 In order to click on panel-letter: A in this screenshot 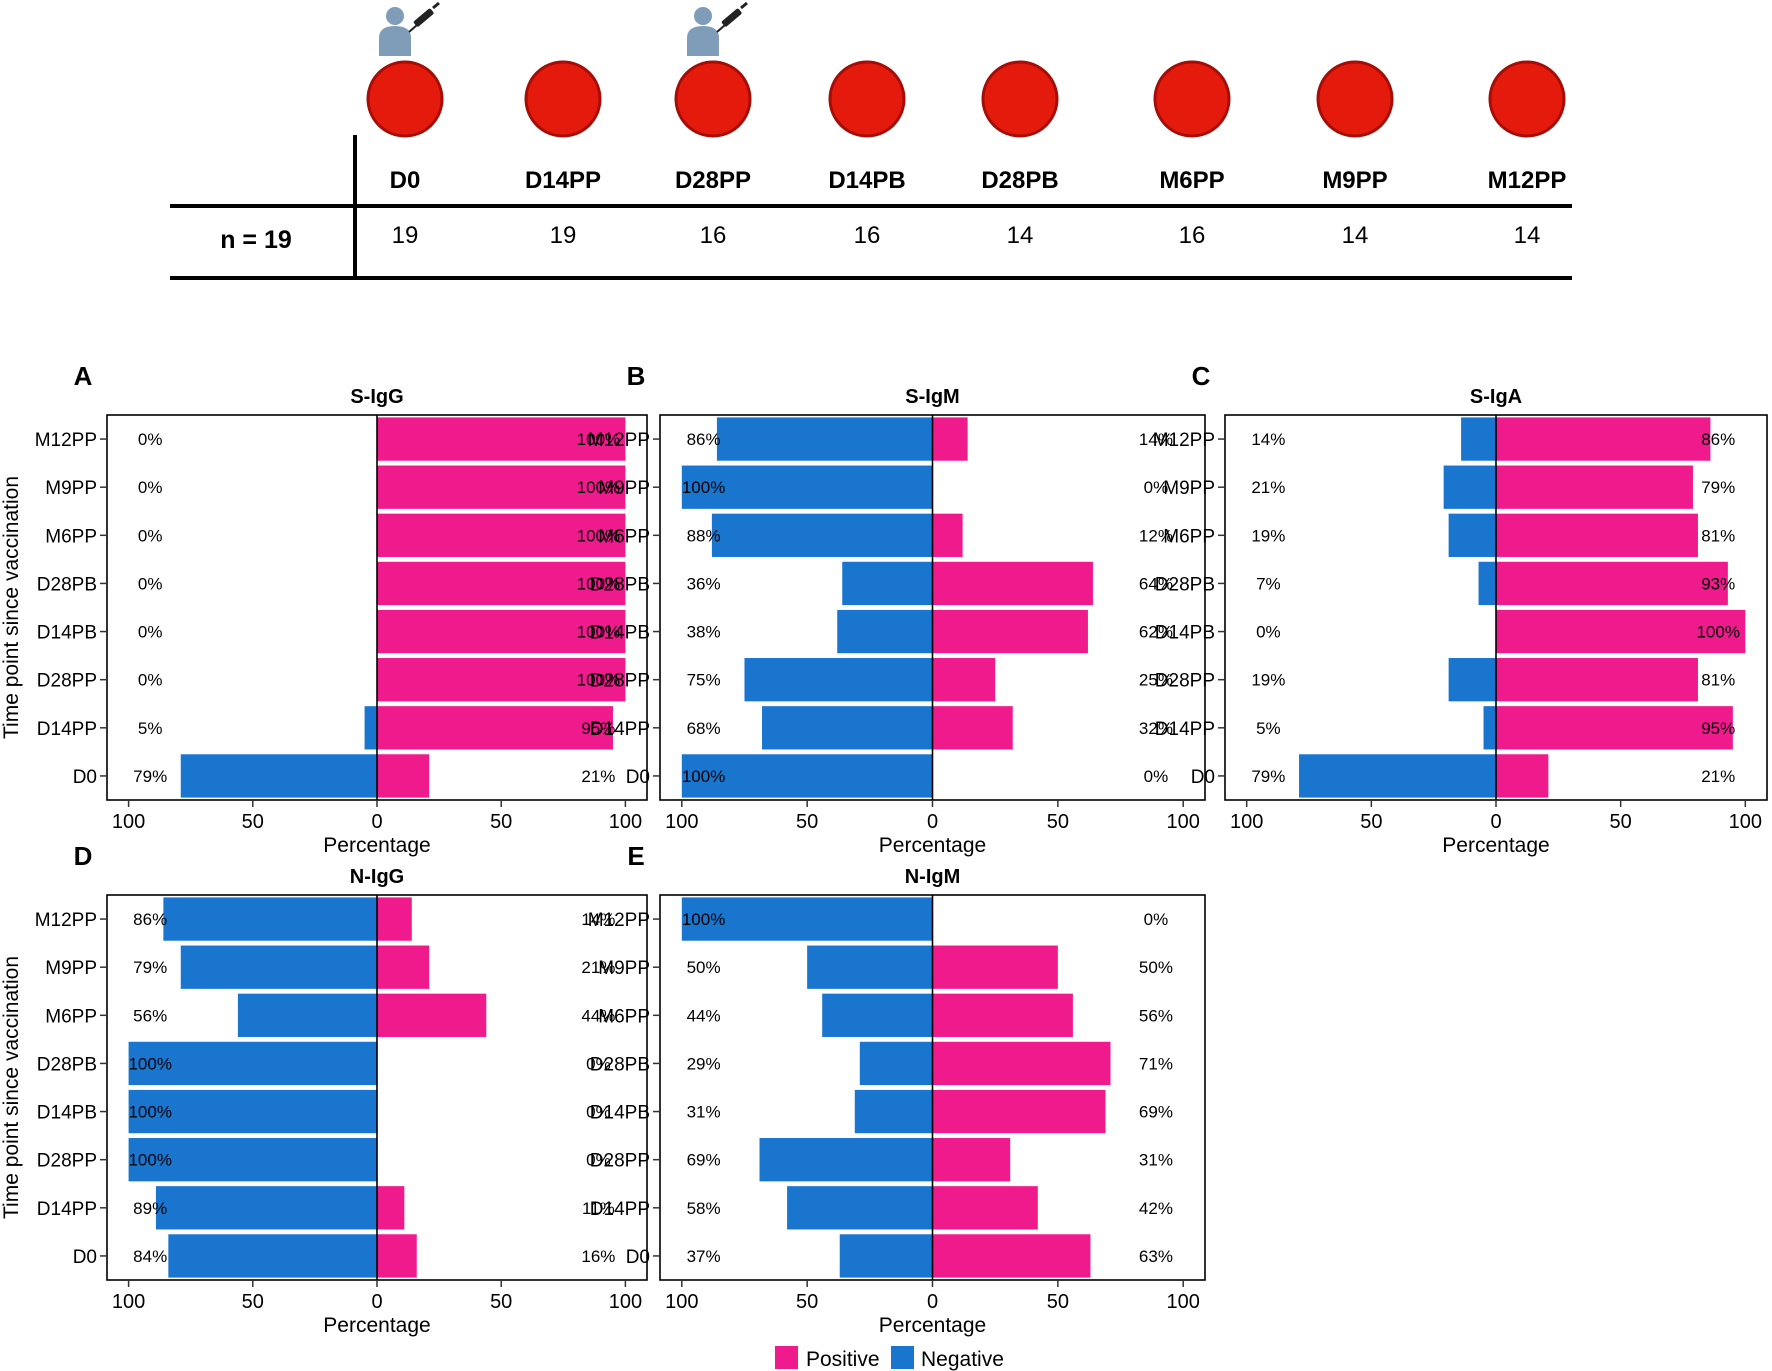, I will do `click(83, 376)`.